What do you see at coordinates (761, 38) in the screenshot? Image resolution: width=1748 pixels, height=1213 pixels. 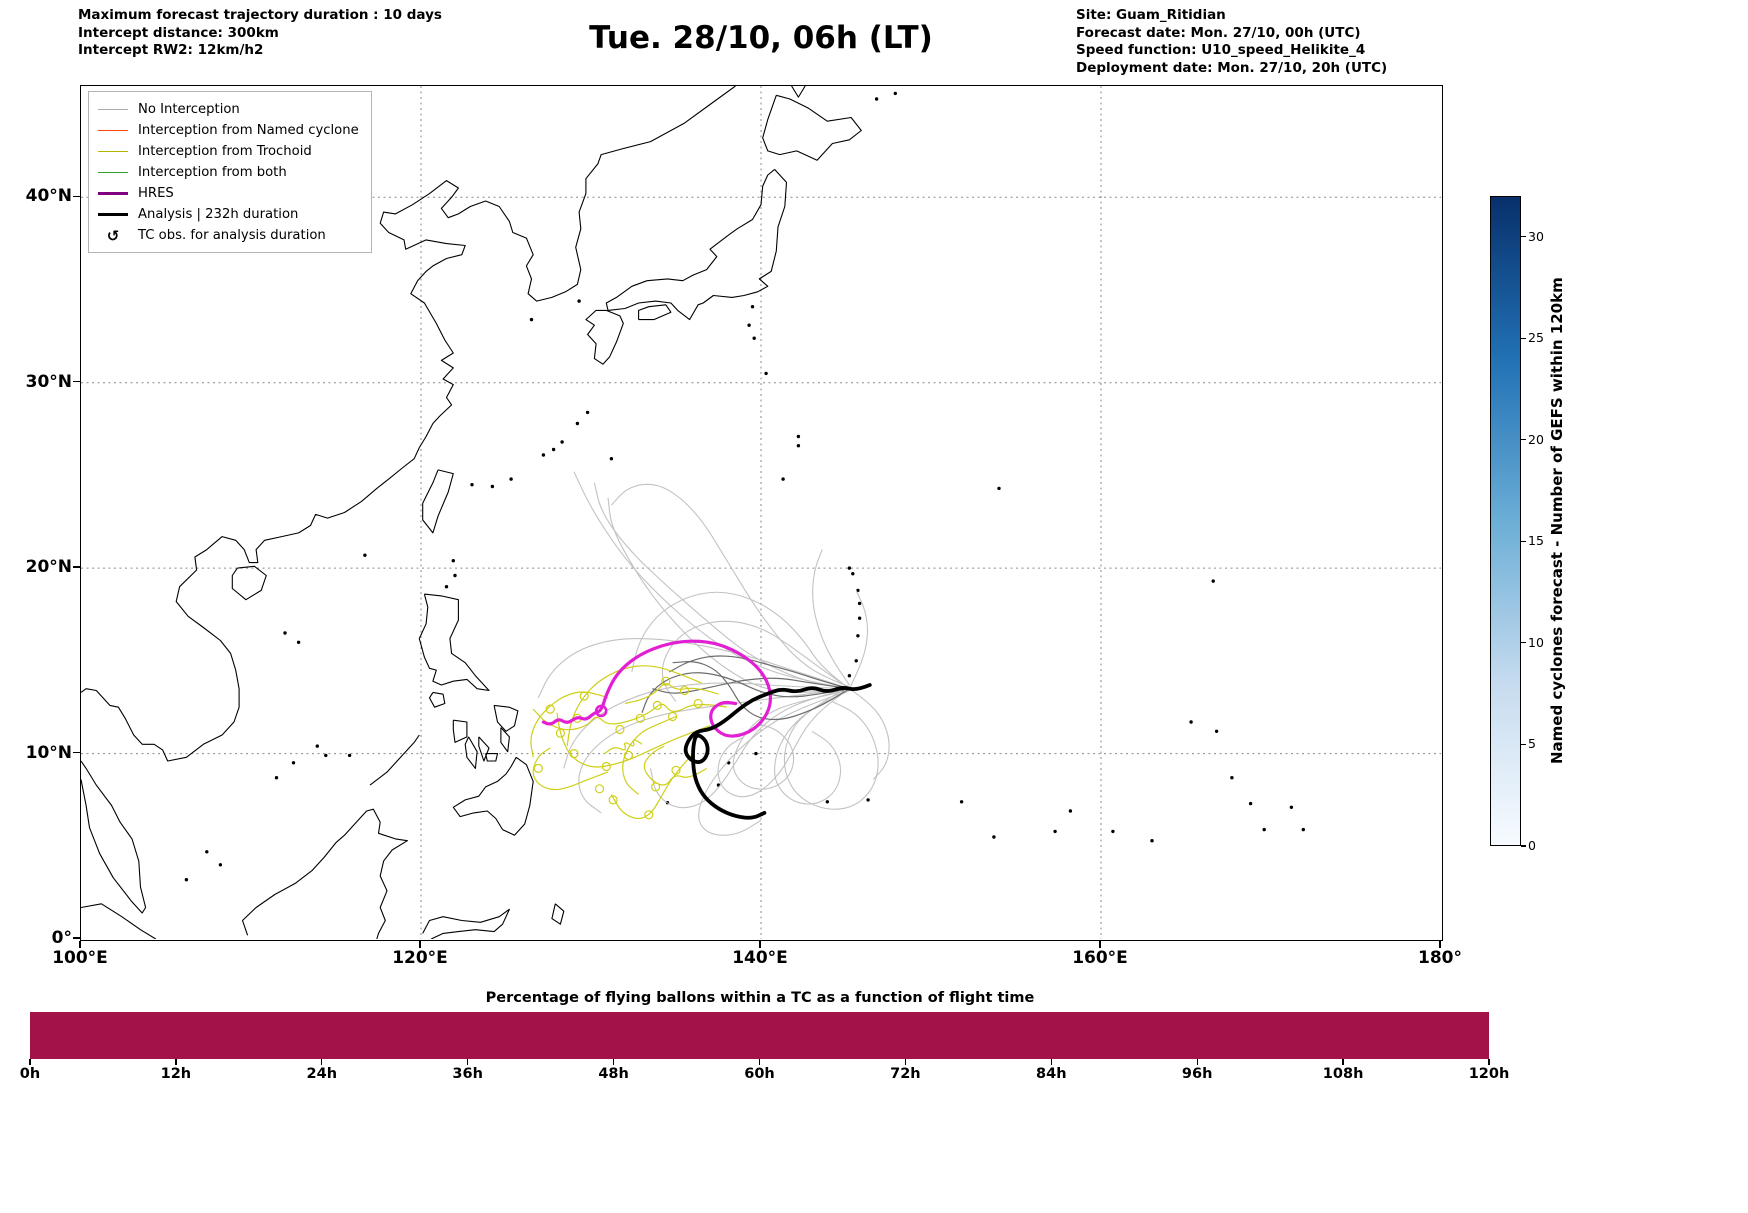 I see `figure-title: Tue. 28/10, 06h (LT)` at bounding box center [761, 38].